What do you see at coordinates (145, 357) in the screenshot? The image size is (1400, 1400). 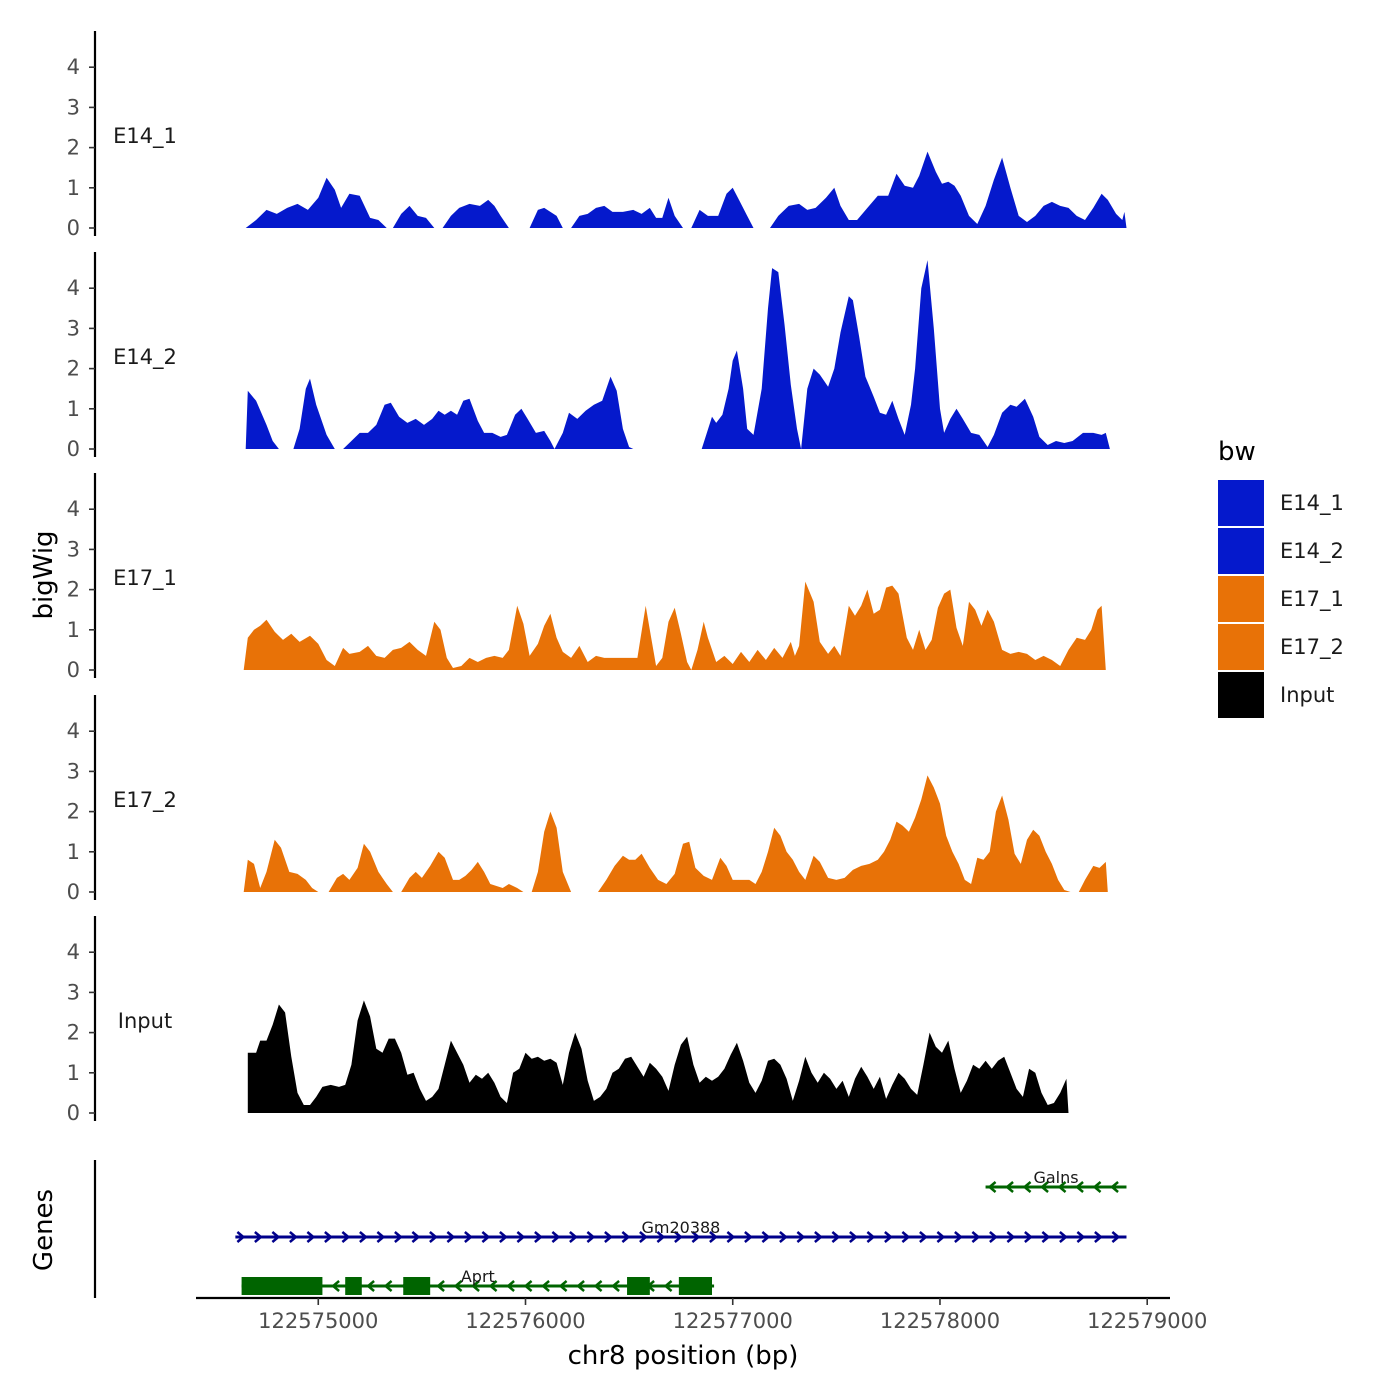 I see `track-label-E14_2: E14_2` at bounding box center [145, 357].